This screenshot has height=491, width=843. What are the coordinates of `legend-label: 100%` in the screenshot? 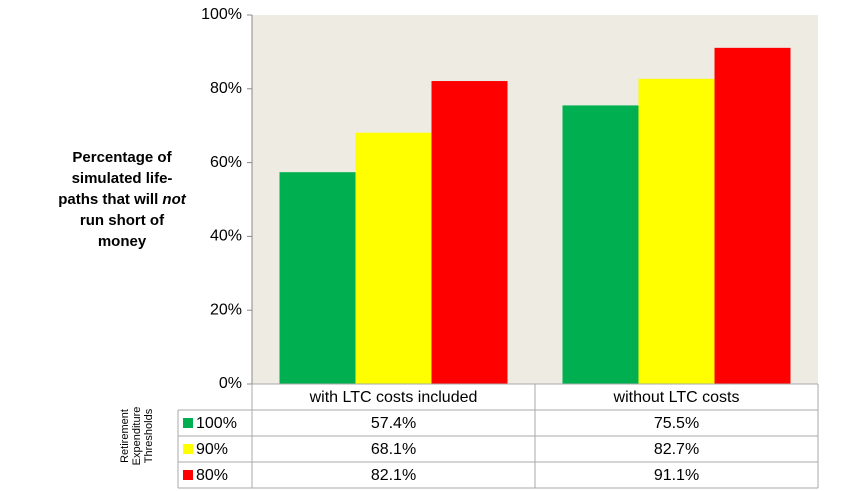 It's located at (216, 423).